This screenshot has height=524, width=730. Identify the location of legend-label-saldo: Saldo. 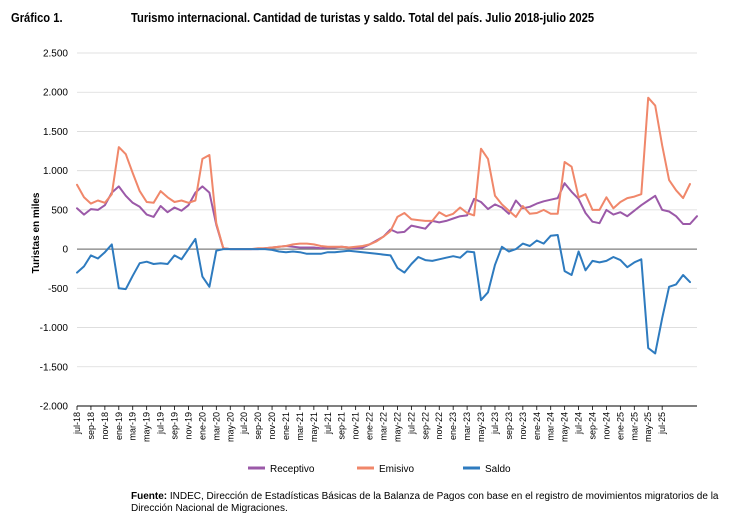
(498, 469).